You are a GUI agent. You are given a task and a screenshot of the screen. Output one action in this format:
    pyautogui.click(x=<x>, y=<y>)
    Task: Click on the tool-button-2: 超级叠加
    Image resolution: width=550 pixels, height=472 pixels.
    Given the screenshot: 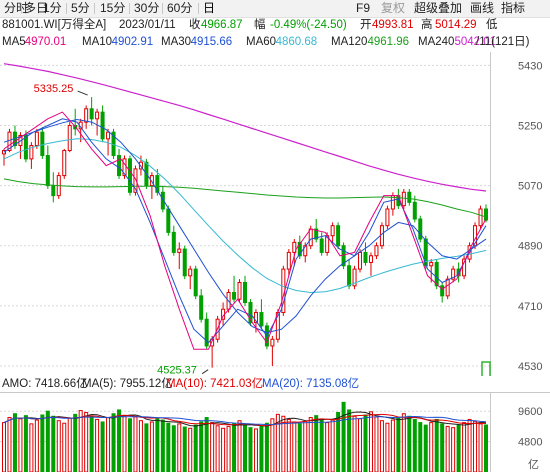 What is the action you would take?
    pyautogui.click(x=438, y=8)
    